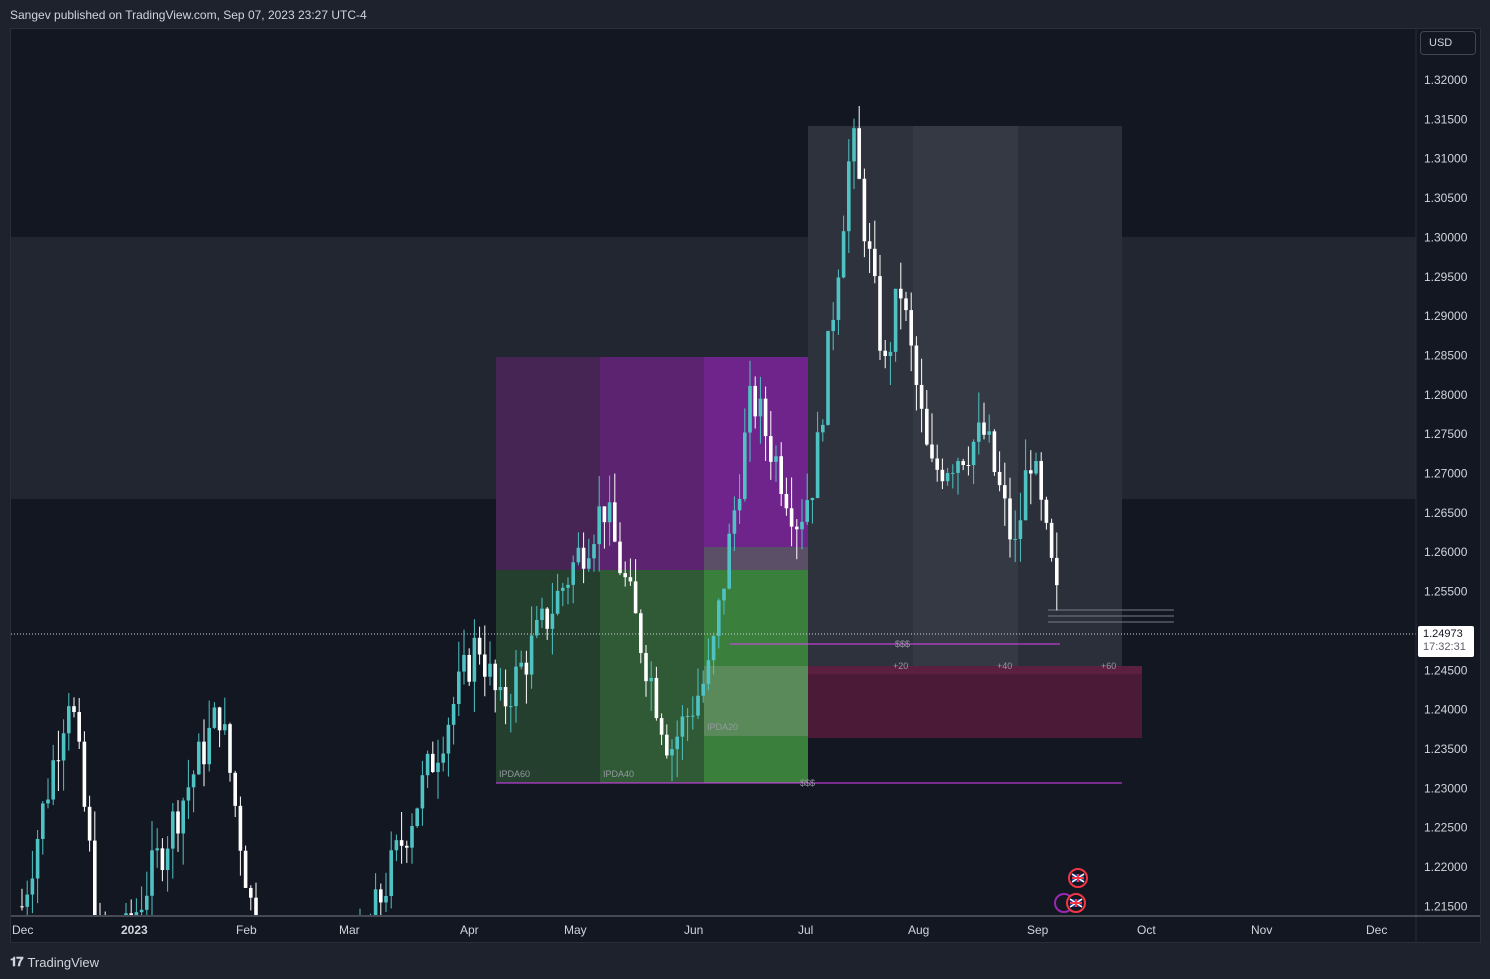 The width and height of the screenshot is (1490, 979). Describe the element at coordinates (469, 930) in the screenshot. I see `time-axis-label: Apr` at that location.